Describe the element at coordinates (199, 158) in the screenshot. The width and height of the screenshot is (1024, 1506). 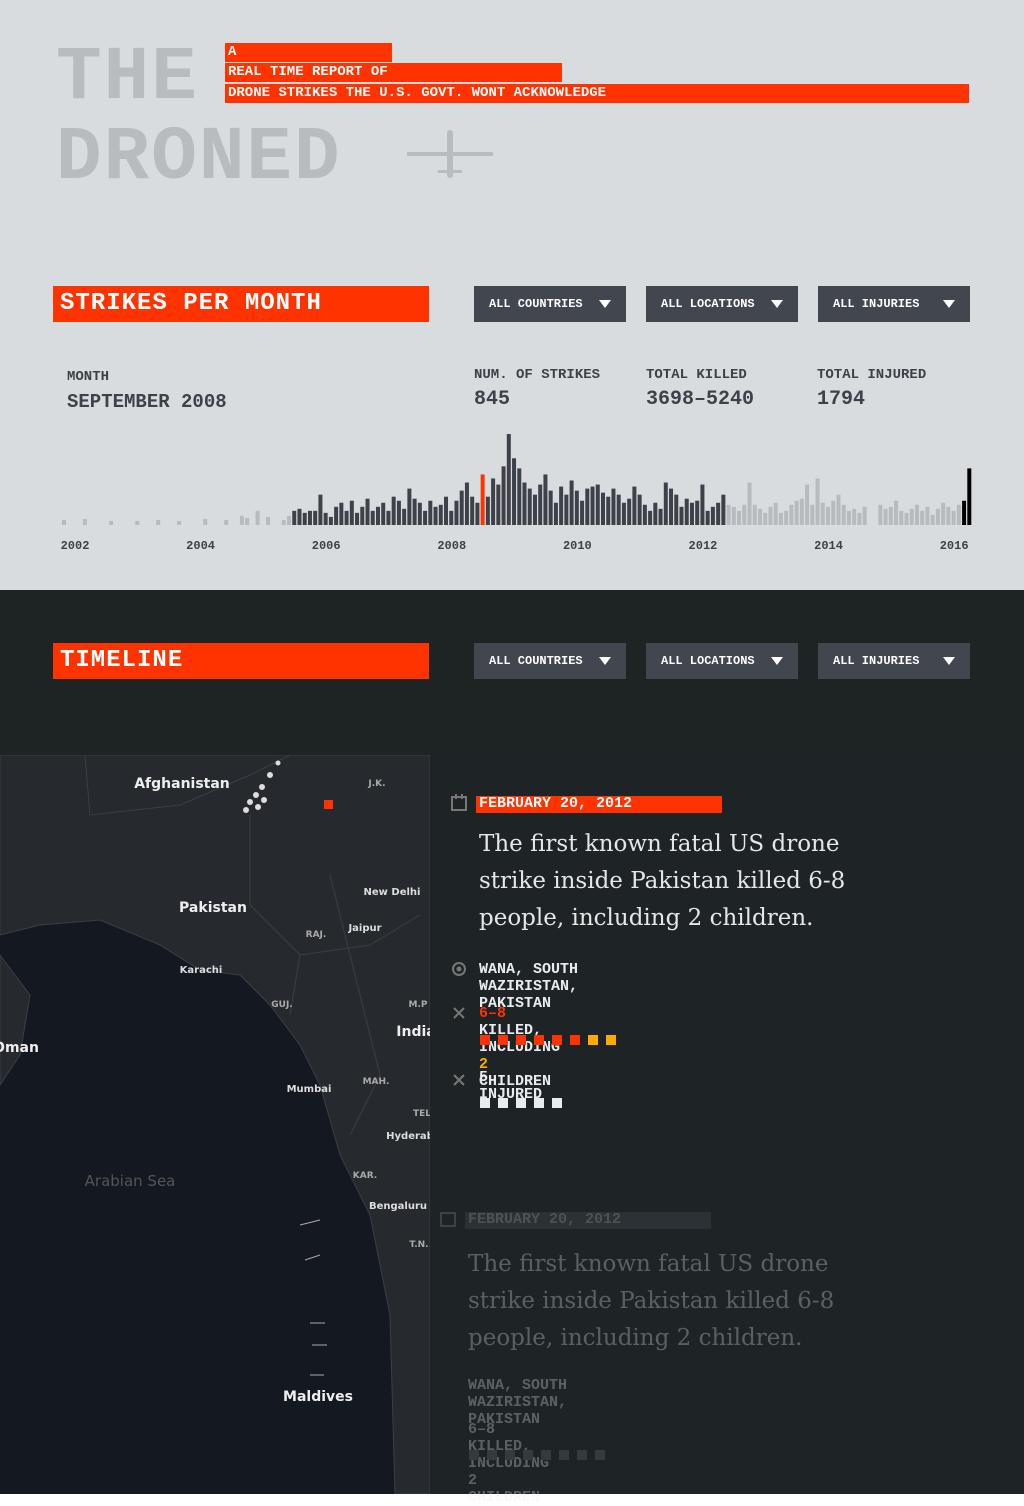
I see `title: DRONED` at that location.